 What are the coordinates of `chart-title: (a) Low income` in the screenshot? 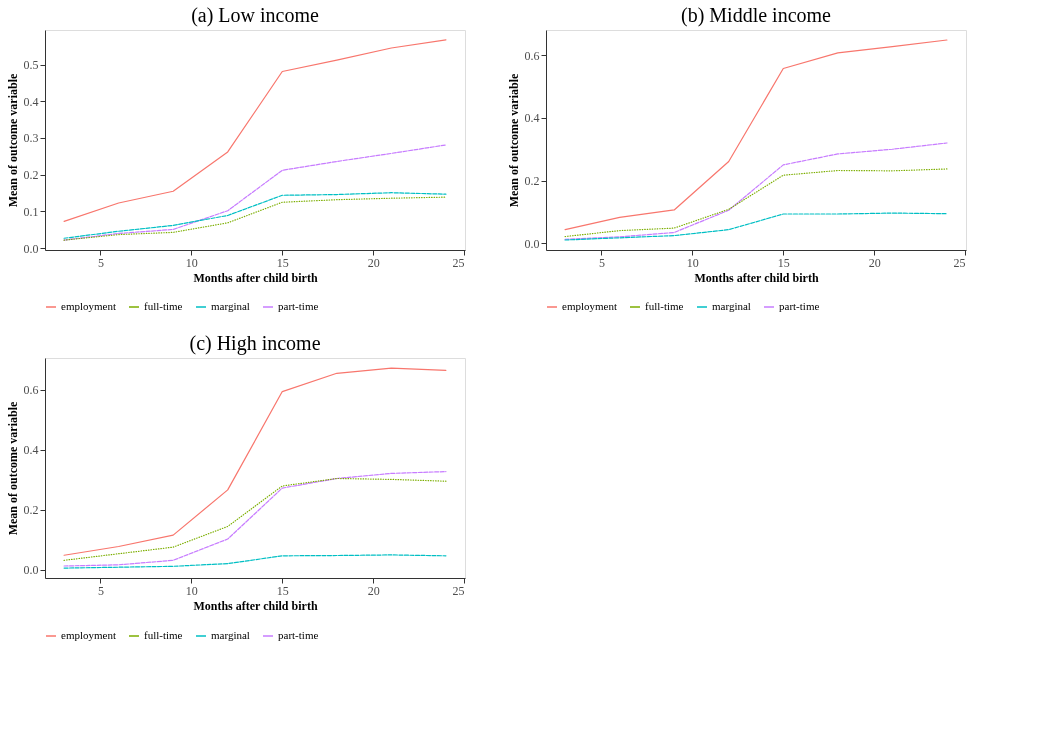 It's located at (255, 15).